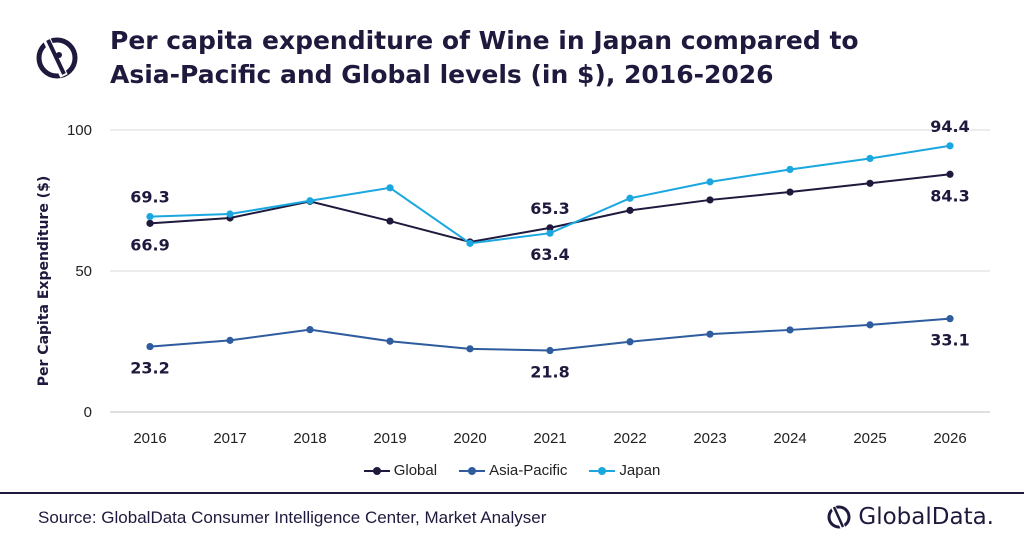  I want to click on data-label: 84.3, so click(949, 195).